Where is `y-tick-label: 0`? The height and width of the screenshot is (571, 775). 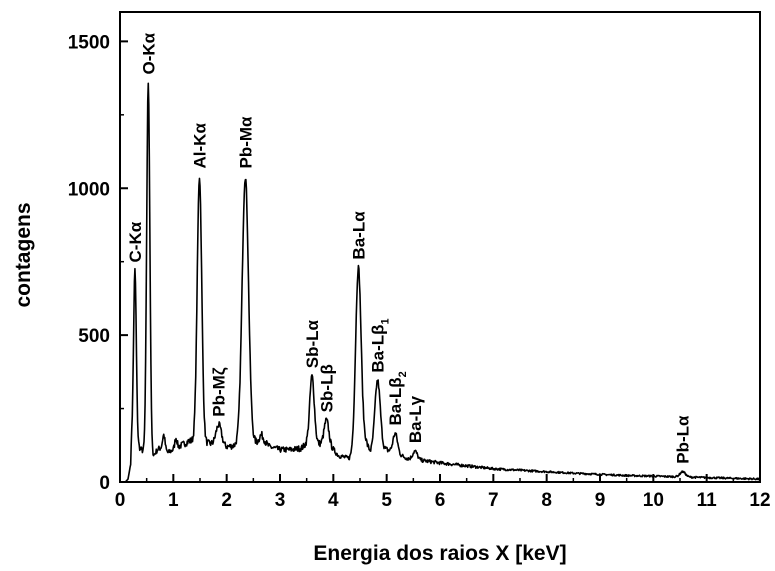 y-tick-label: 0 is located at coordinates (104, 483).